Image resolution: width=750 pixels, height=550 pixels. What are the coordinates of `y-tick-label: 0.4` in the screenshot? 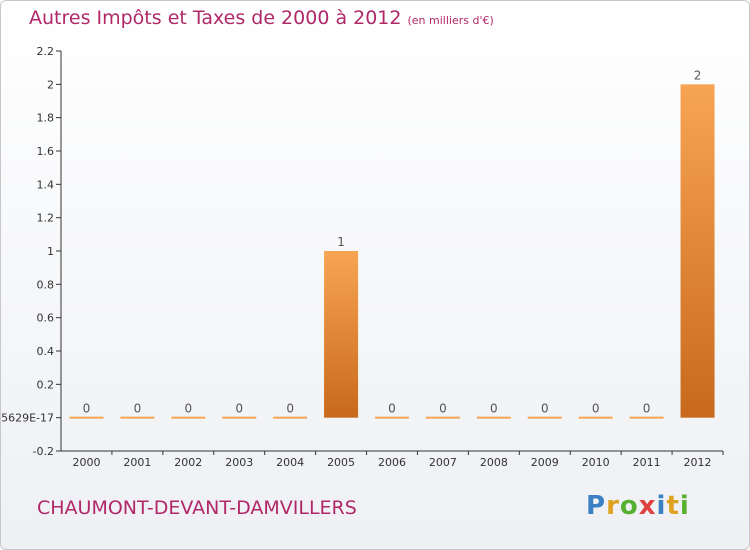 It's located at (46, 351).